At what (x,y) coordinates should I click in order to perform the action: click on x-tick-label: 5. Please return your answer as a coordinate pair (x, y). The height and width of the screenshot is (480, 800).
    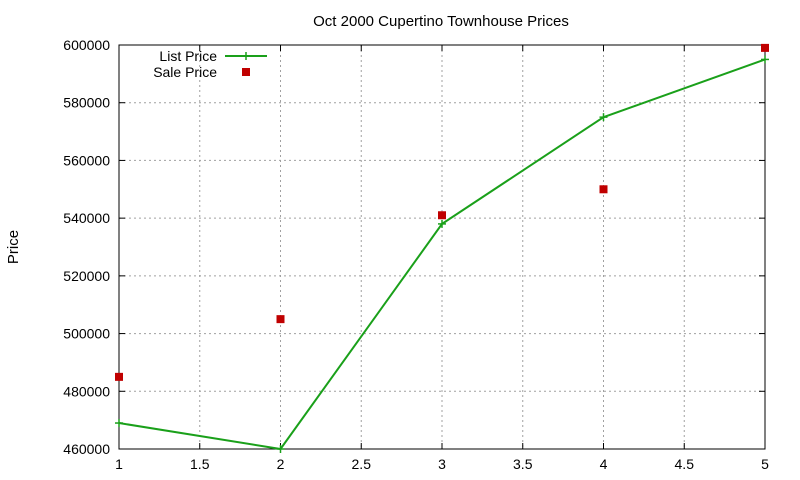
    Looking at the image, I should click on (765, 464).